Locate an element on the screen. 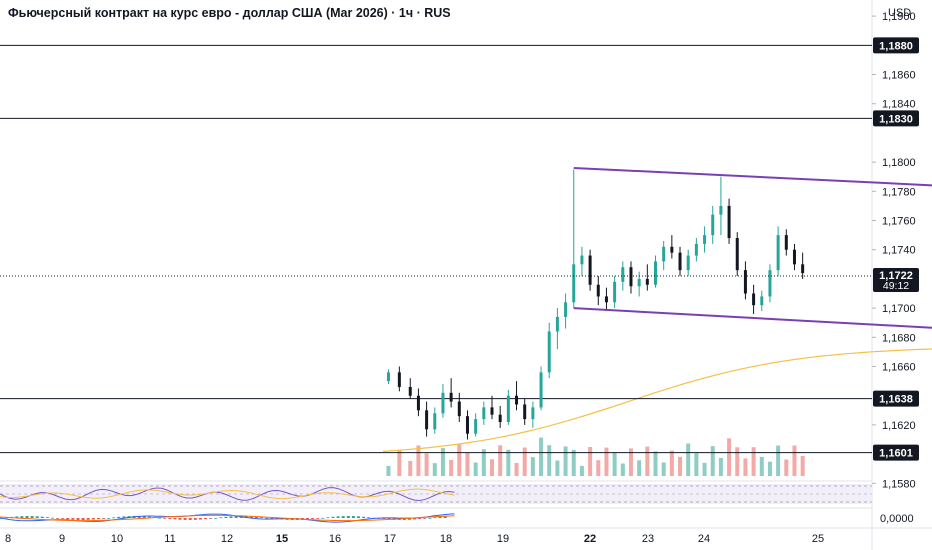  x-tick-label: 25 is located at coordinates (818, 539).